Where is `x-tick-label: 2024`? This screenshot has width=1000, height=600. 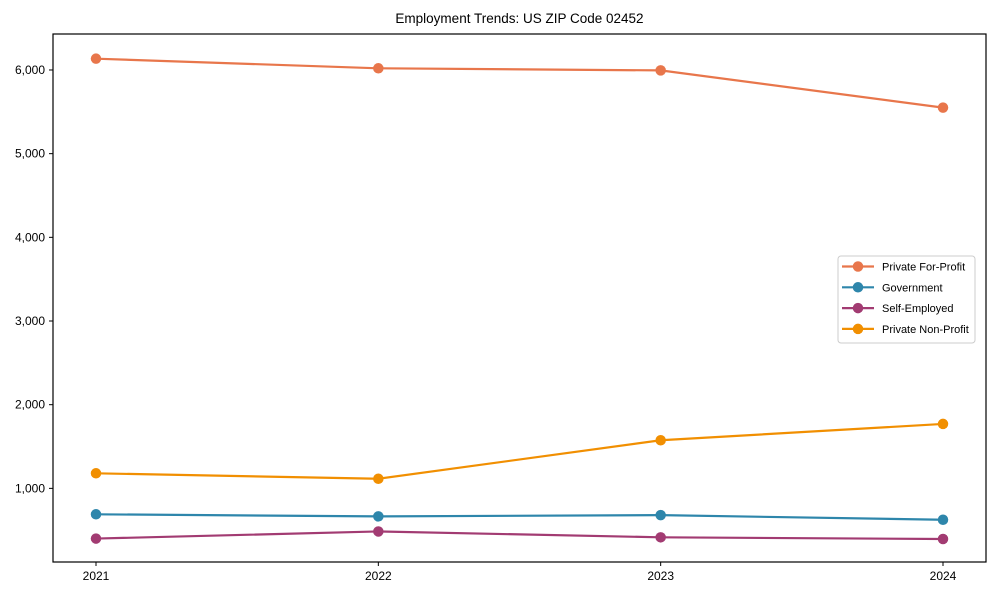
x-tick-label: 2024 is located at coordinates (943, 576).